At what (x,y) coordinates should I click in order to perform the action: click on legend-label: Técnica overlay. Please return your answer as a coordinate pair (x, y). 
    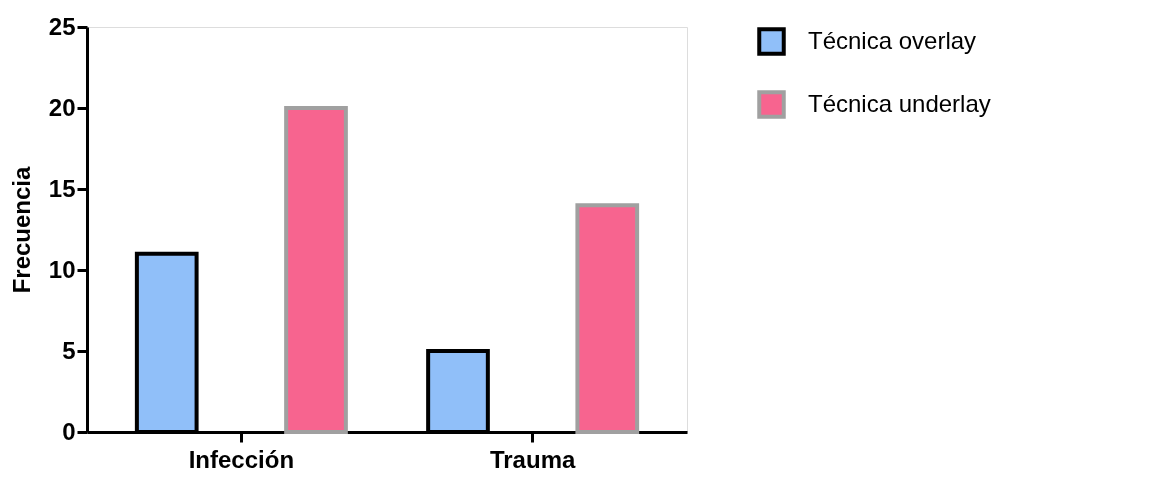
    Looking at the image, I should click on (892, 40).